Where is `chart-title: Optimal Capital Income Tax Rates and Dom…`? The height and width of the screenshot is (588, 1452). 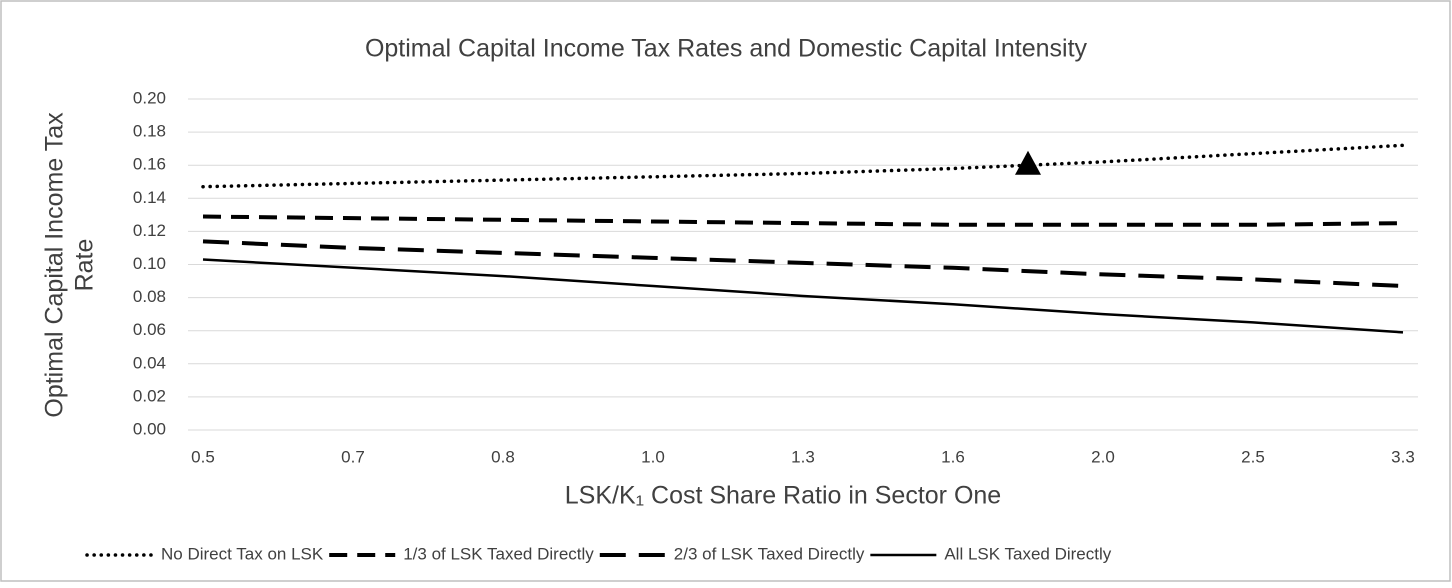
chart-title: Optimal Capital Income Tax Rates and Dom… is located at coordinates (726, 49).